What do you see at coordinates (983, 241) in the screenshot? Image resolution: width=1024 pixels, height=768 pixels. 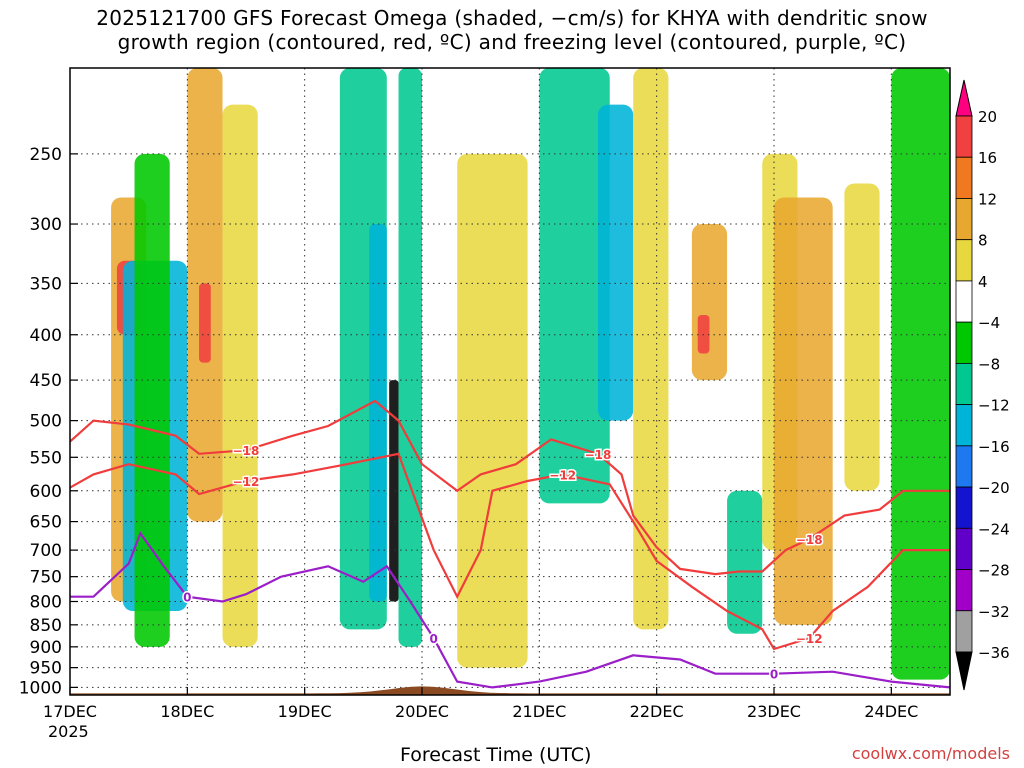 I see `colorbar-label-3: 8` at bounding box center [983, 241].